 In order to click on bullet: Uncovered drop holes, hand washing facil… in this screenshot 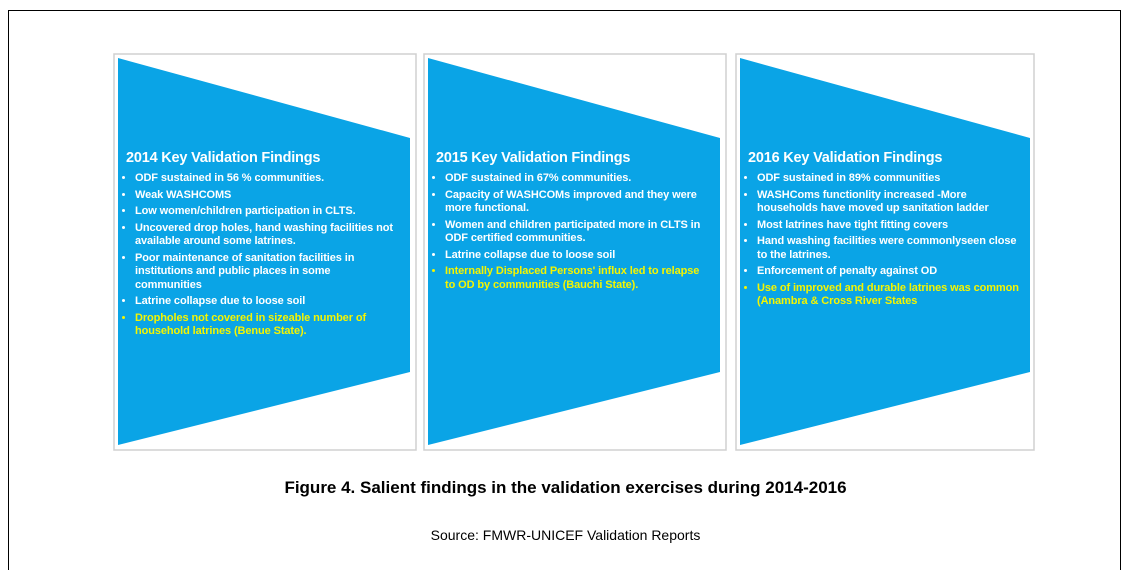, I will do `click(266, 235)`.